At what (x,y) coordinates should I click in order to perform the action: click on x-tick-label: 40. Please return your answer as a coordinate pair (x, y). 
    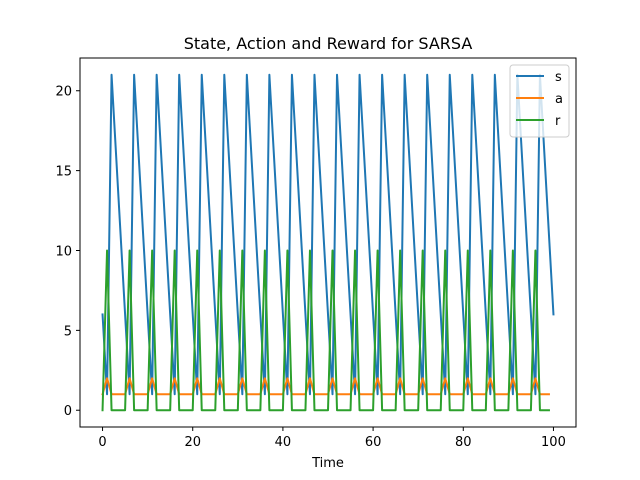
    Looking at the image, I should click on (283, 442).